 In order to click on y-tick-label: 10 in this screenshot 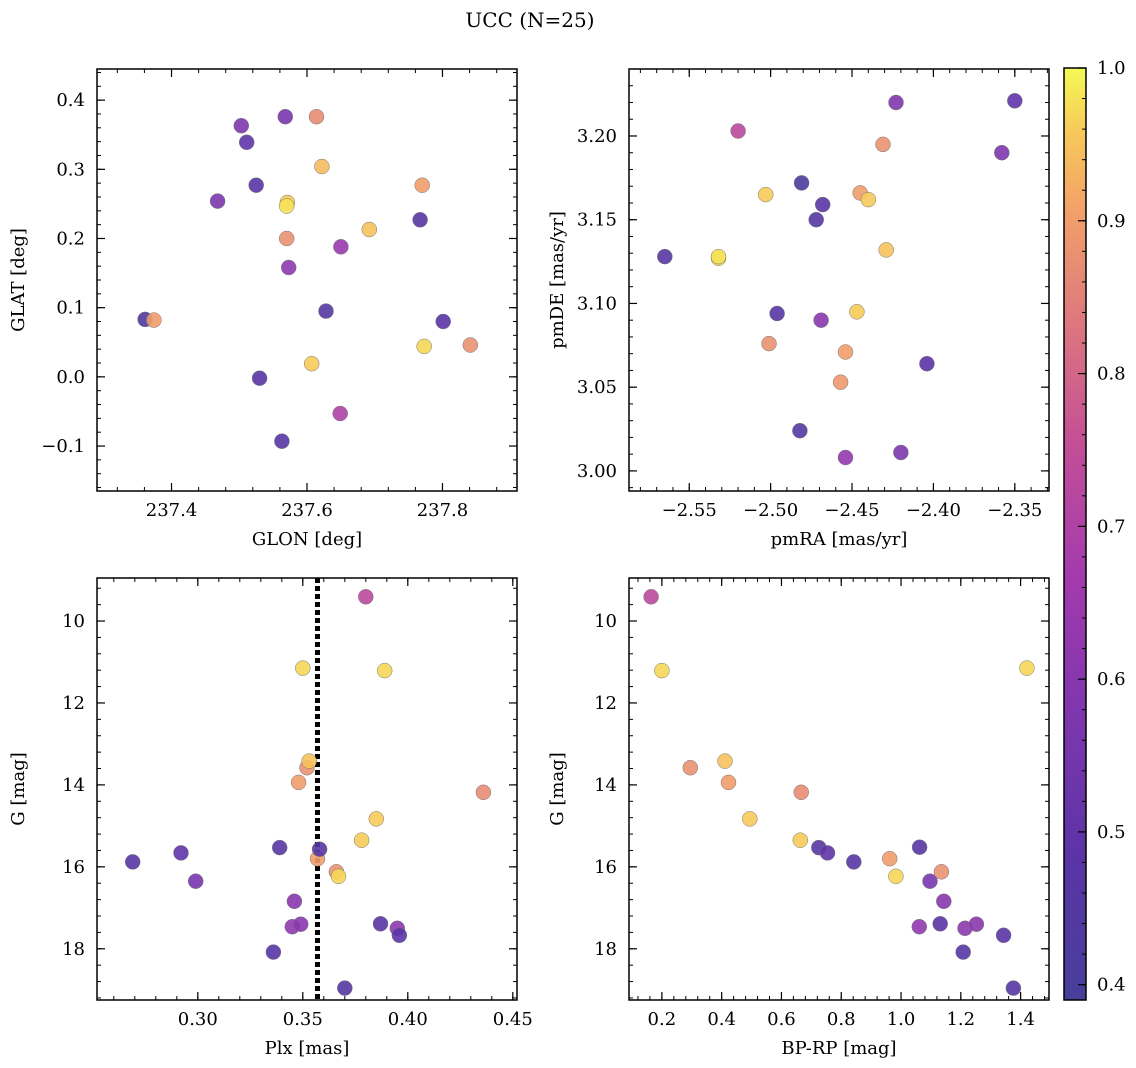, I will do `click(605, 621)`.